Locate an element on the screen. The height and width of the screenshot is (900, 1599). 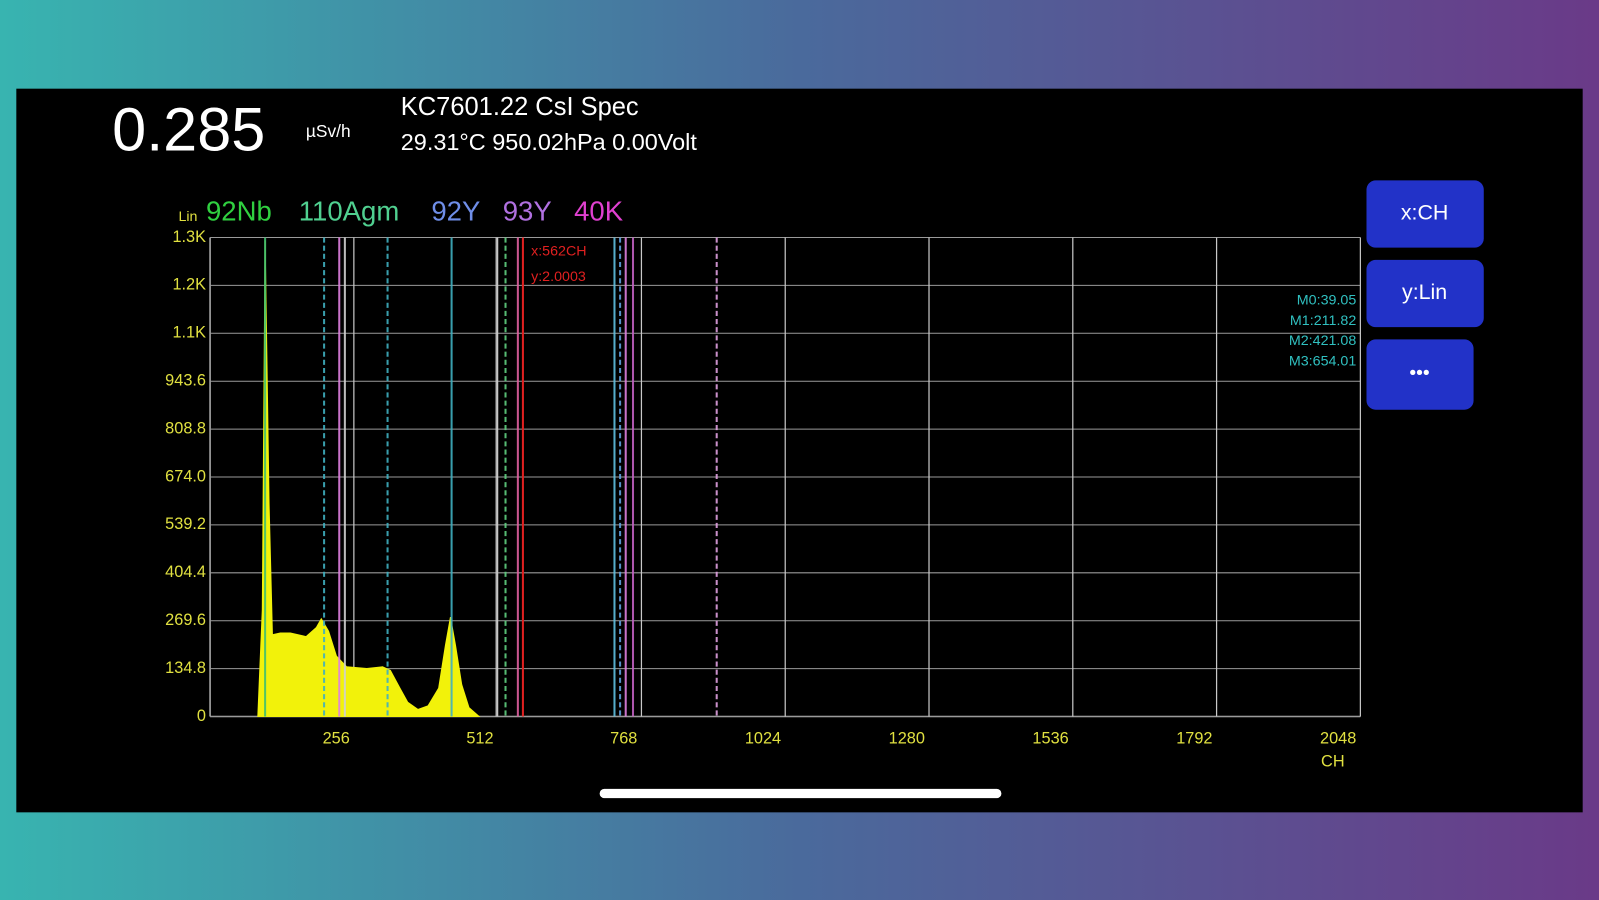
button: x:CH is located at coordinates (1425, 214).